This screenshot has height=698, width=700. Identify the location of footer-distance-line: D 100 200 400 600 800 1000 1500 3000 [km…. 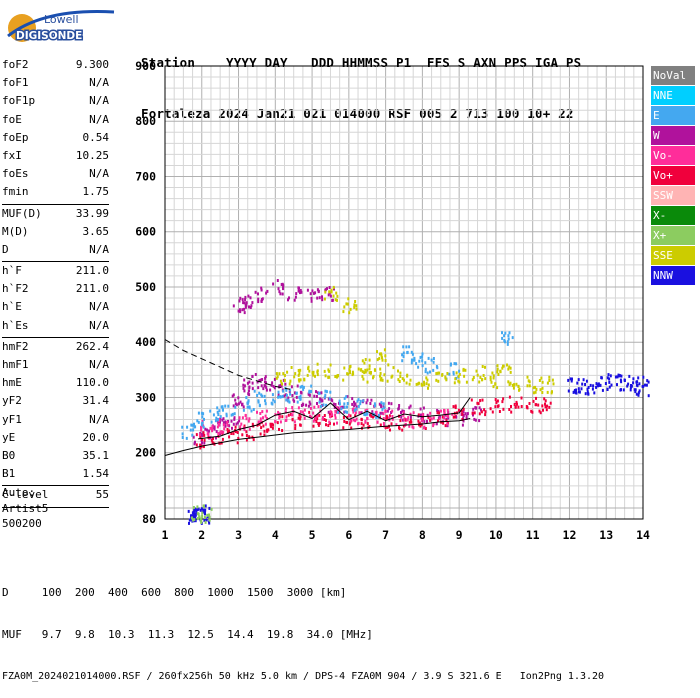
(174, 592).